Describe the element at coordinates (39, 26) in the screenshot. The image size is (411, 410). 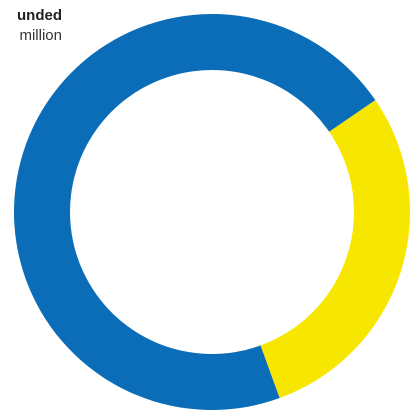
I see `chart-annotation: unded million` at that location.